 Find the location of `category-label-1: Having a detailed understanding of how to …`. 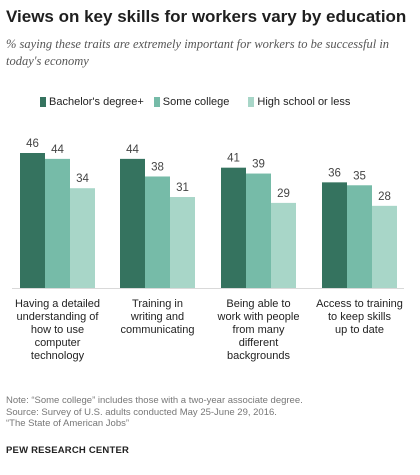

category-label-1: Having a detailed understanding of how to … is located at coordinates (57, 330).